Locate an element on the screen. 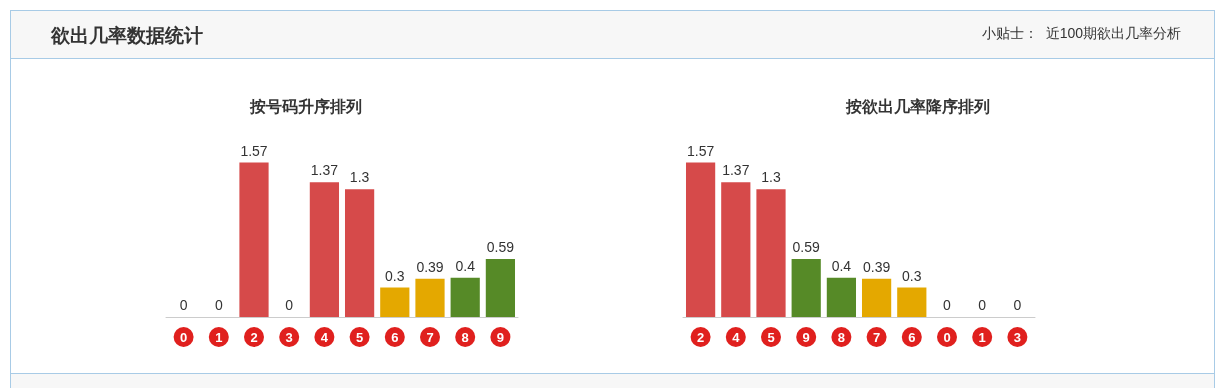  text: 小贴士： 近100期欲出几率分析 is located at coordinates (1081, 34).